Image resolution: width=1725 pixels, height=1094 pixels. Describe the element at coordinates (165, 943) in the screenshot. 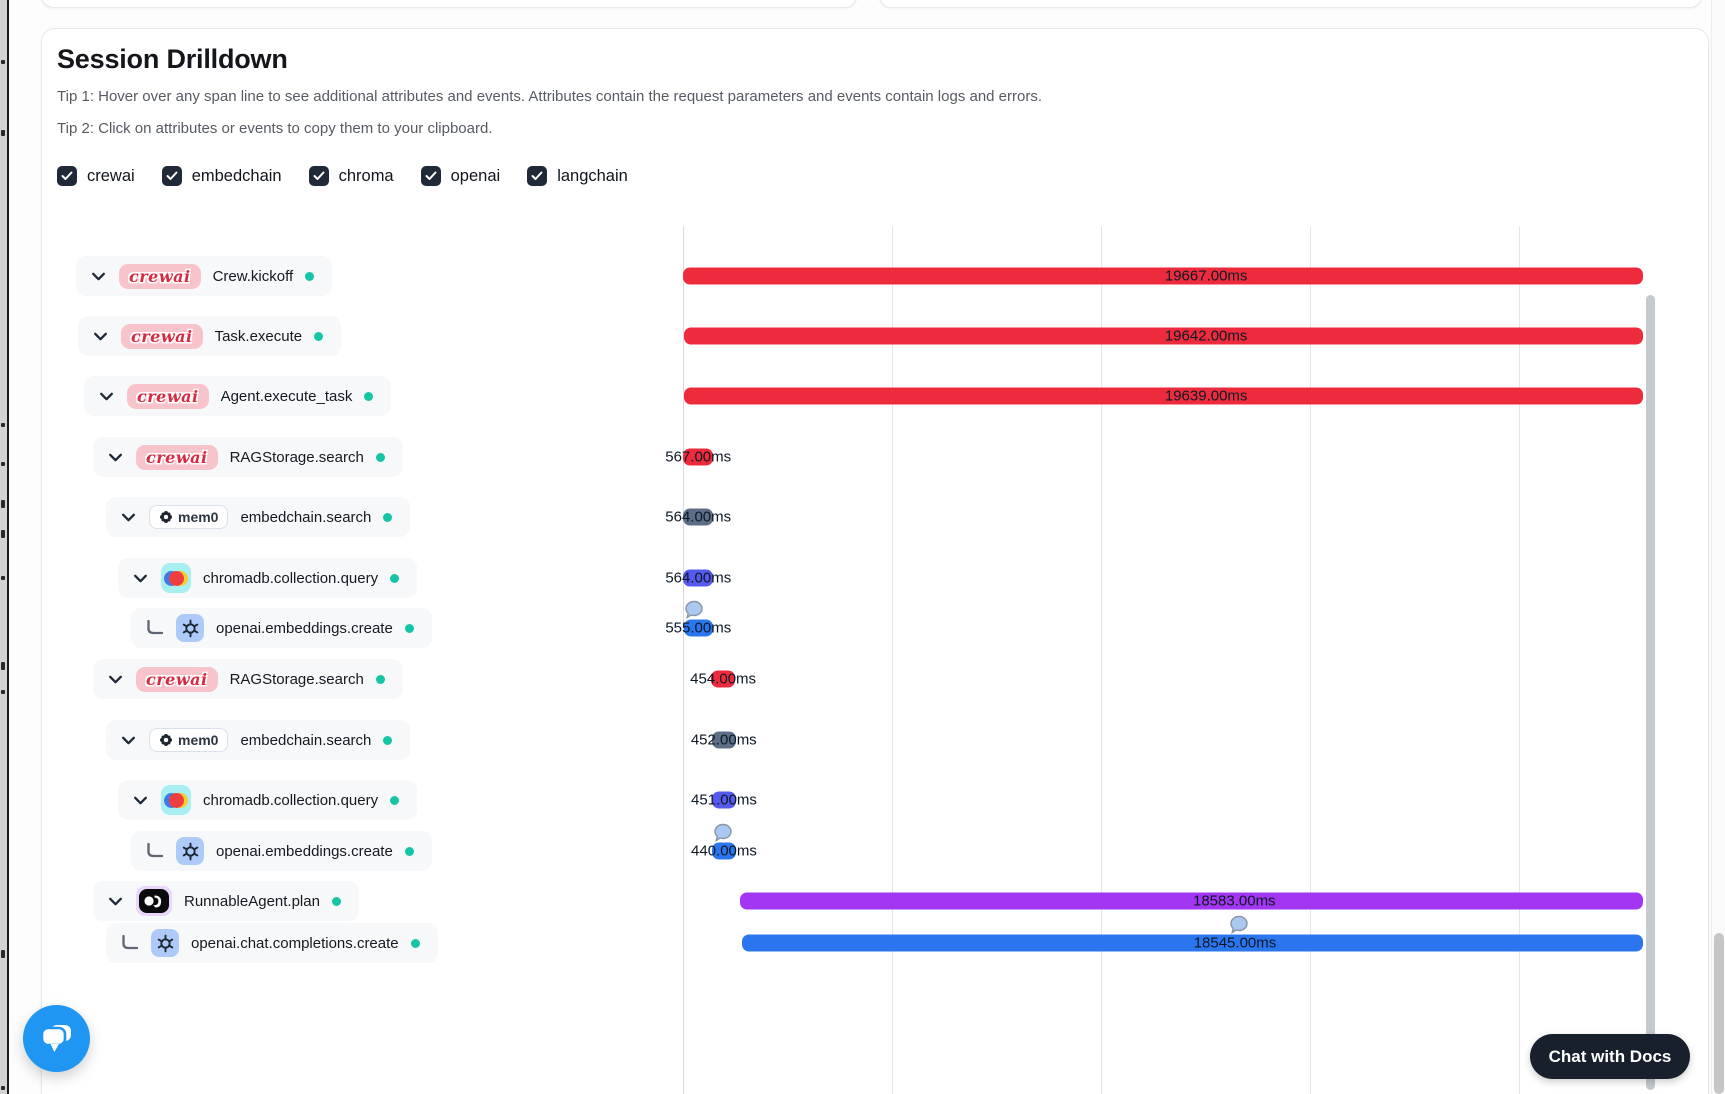

I see `openai-logo` at that location.